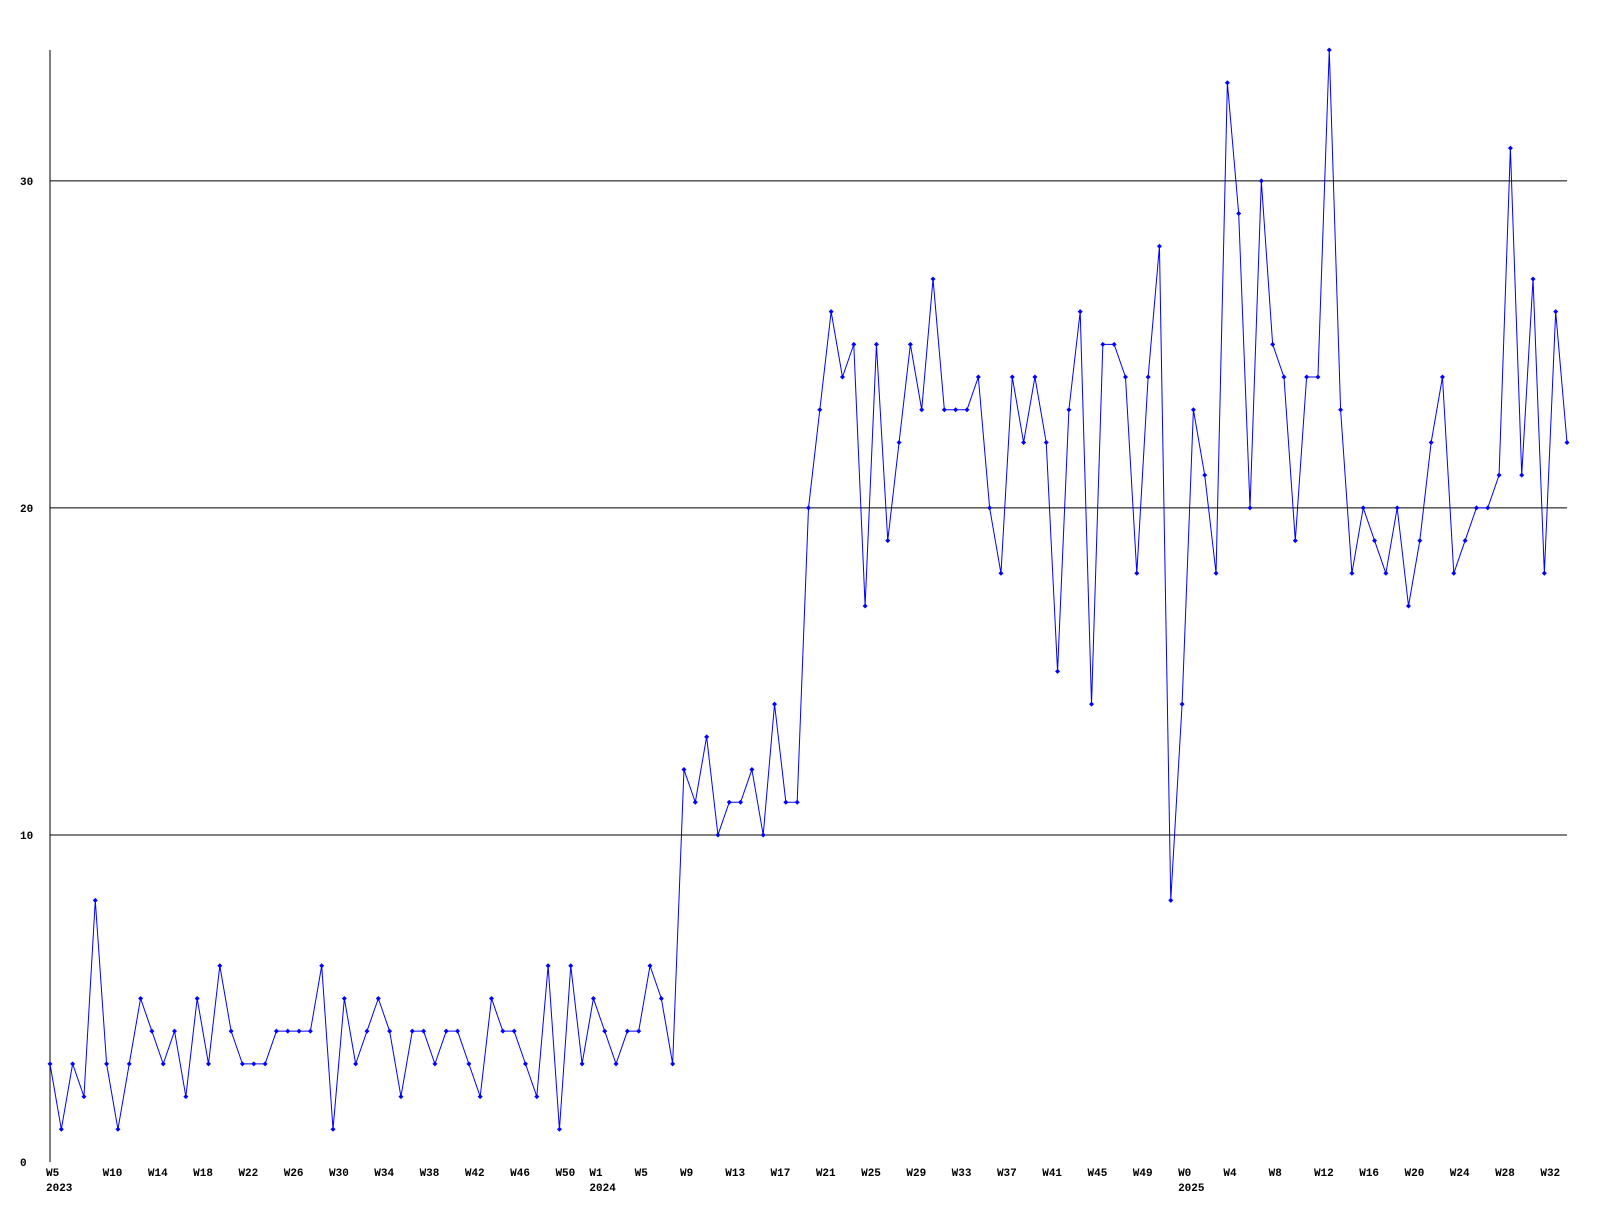 Image resolution: width=1600 pixels, height=1205 pixels. I want to click on x-tick-label: W4, so click(1230, 1174).